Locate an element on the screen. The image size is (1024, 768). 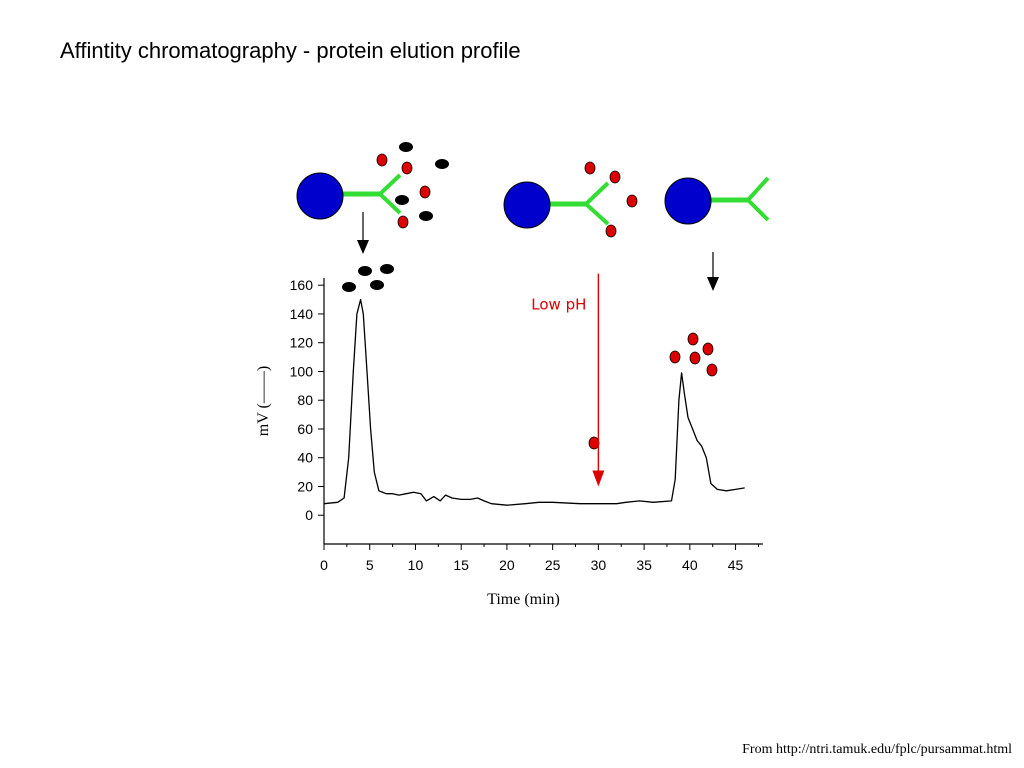
x-tick-label: 15 is located at coordinates (461, 565).